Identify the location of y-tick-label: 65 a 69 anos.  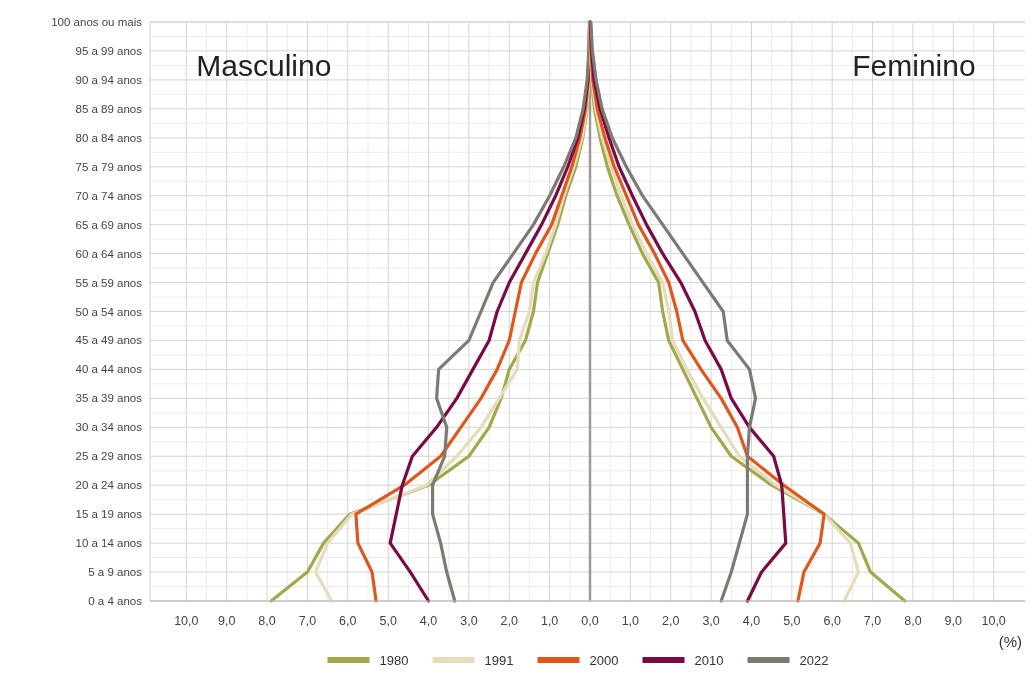
(109, 224).